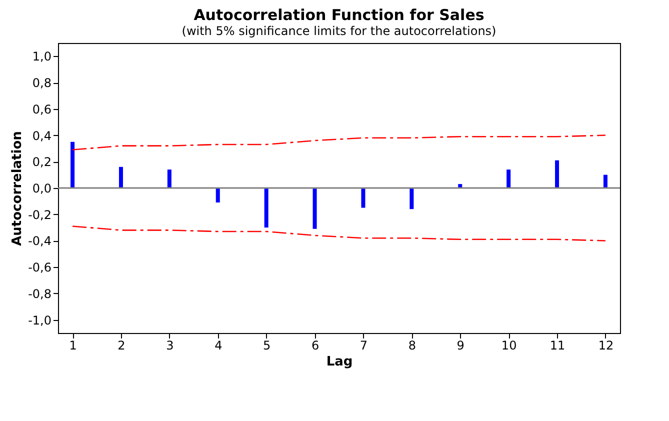 The image size is (669, 421). What do you see at coordinates (339, 15) in the screenshot?
I see `chart-title: Autocorrelation Function for Sales` at bounding box center [339, 15].